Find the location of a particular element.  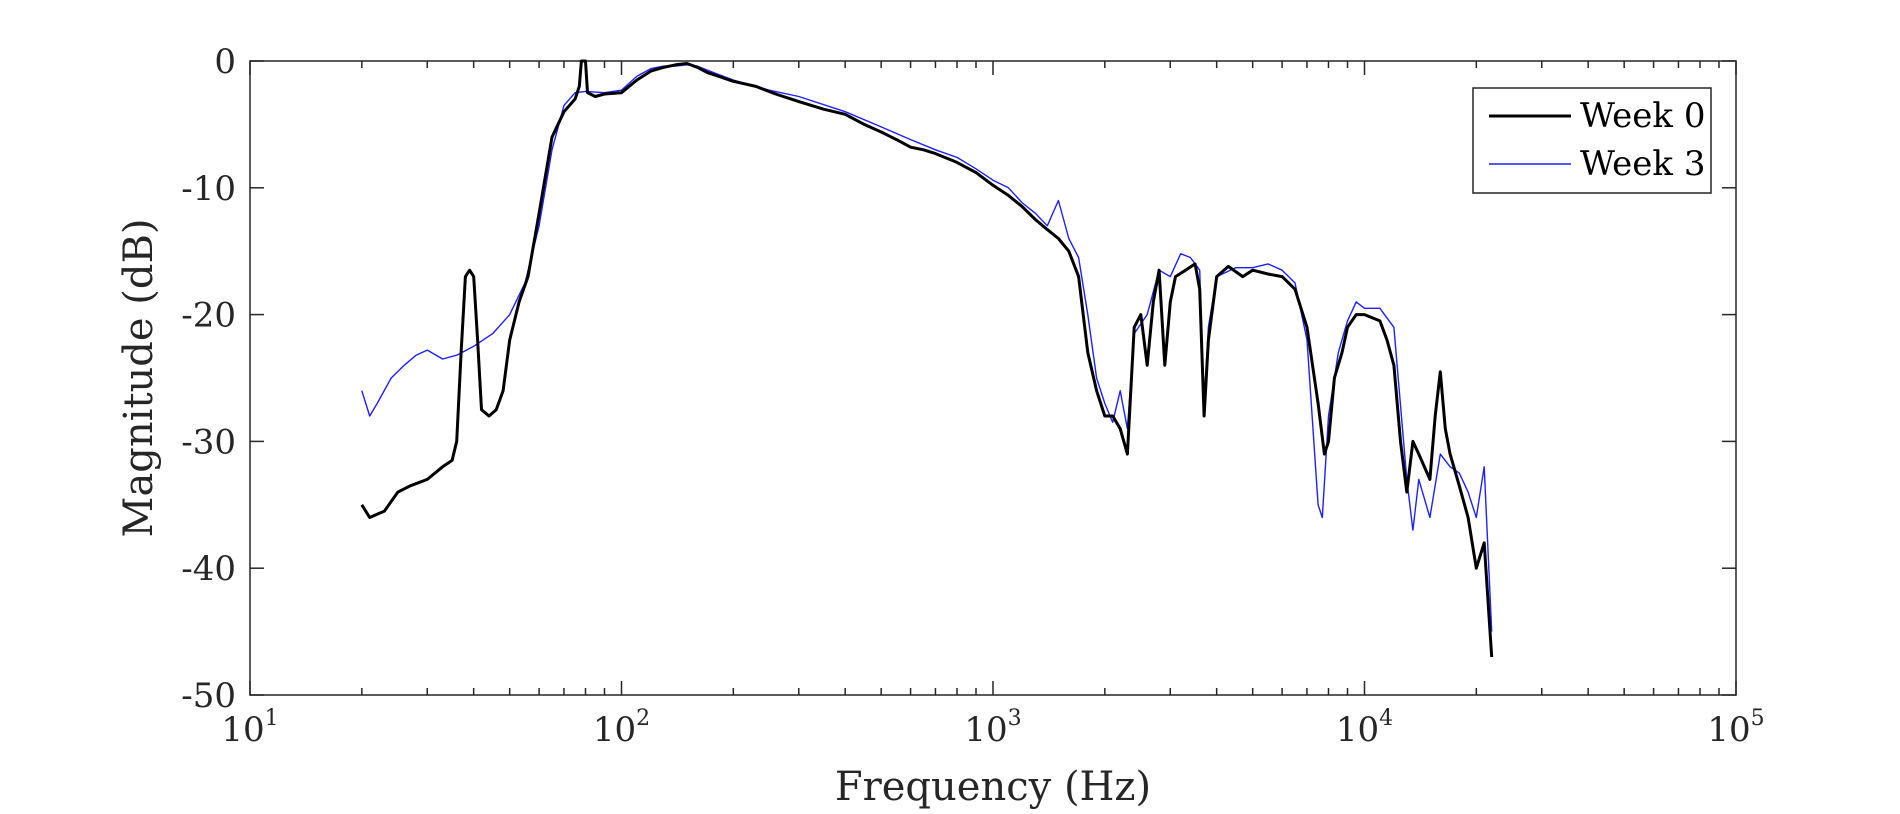

legend-label-week-3: Week 3 is located at coordinates (1642, 164).